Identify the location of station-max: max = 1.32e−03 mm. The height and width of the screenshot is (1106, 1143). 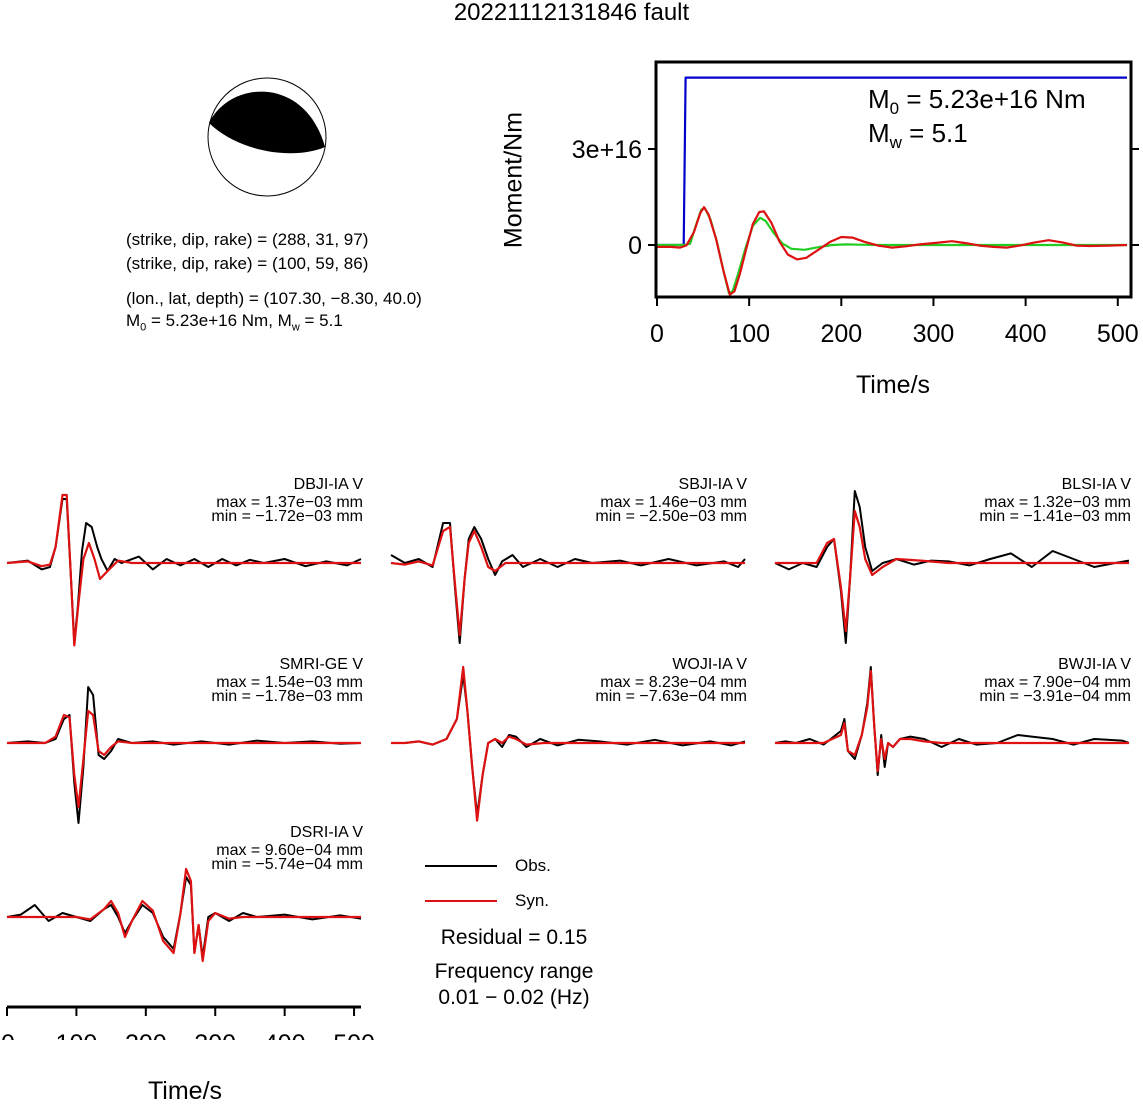
(1057, 502).